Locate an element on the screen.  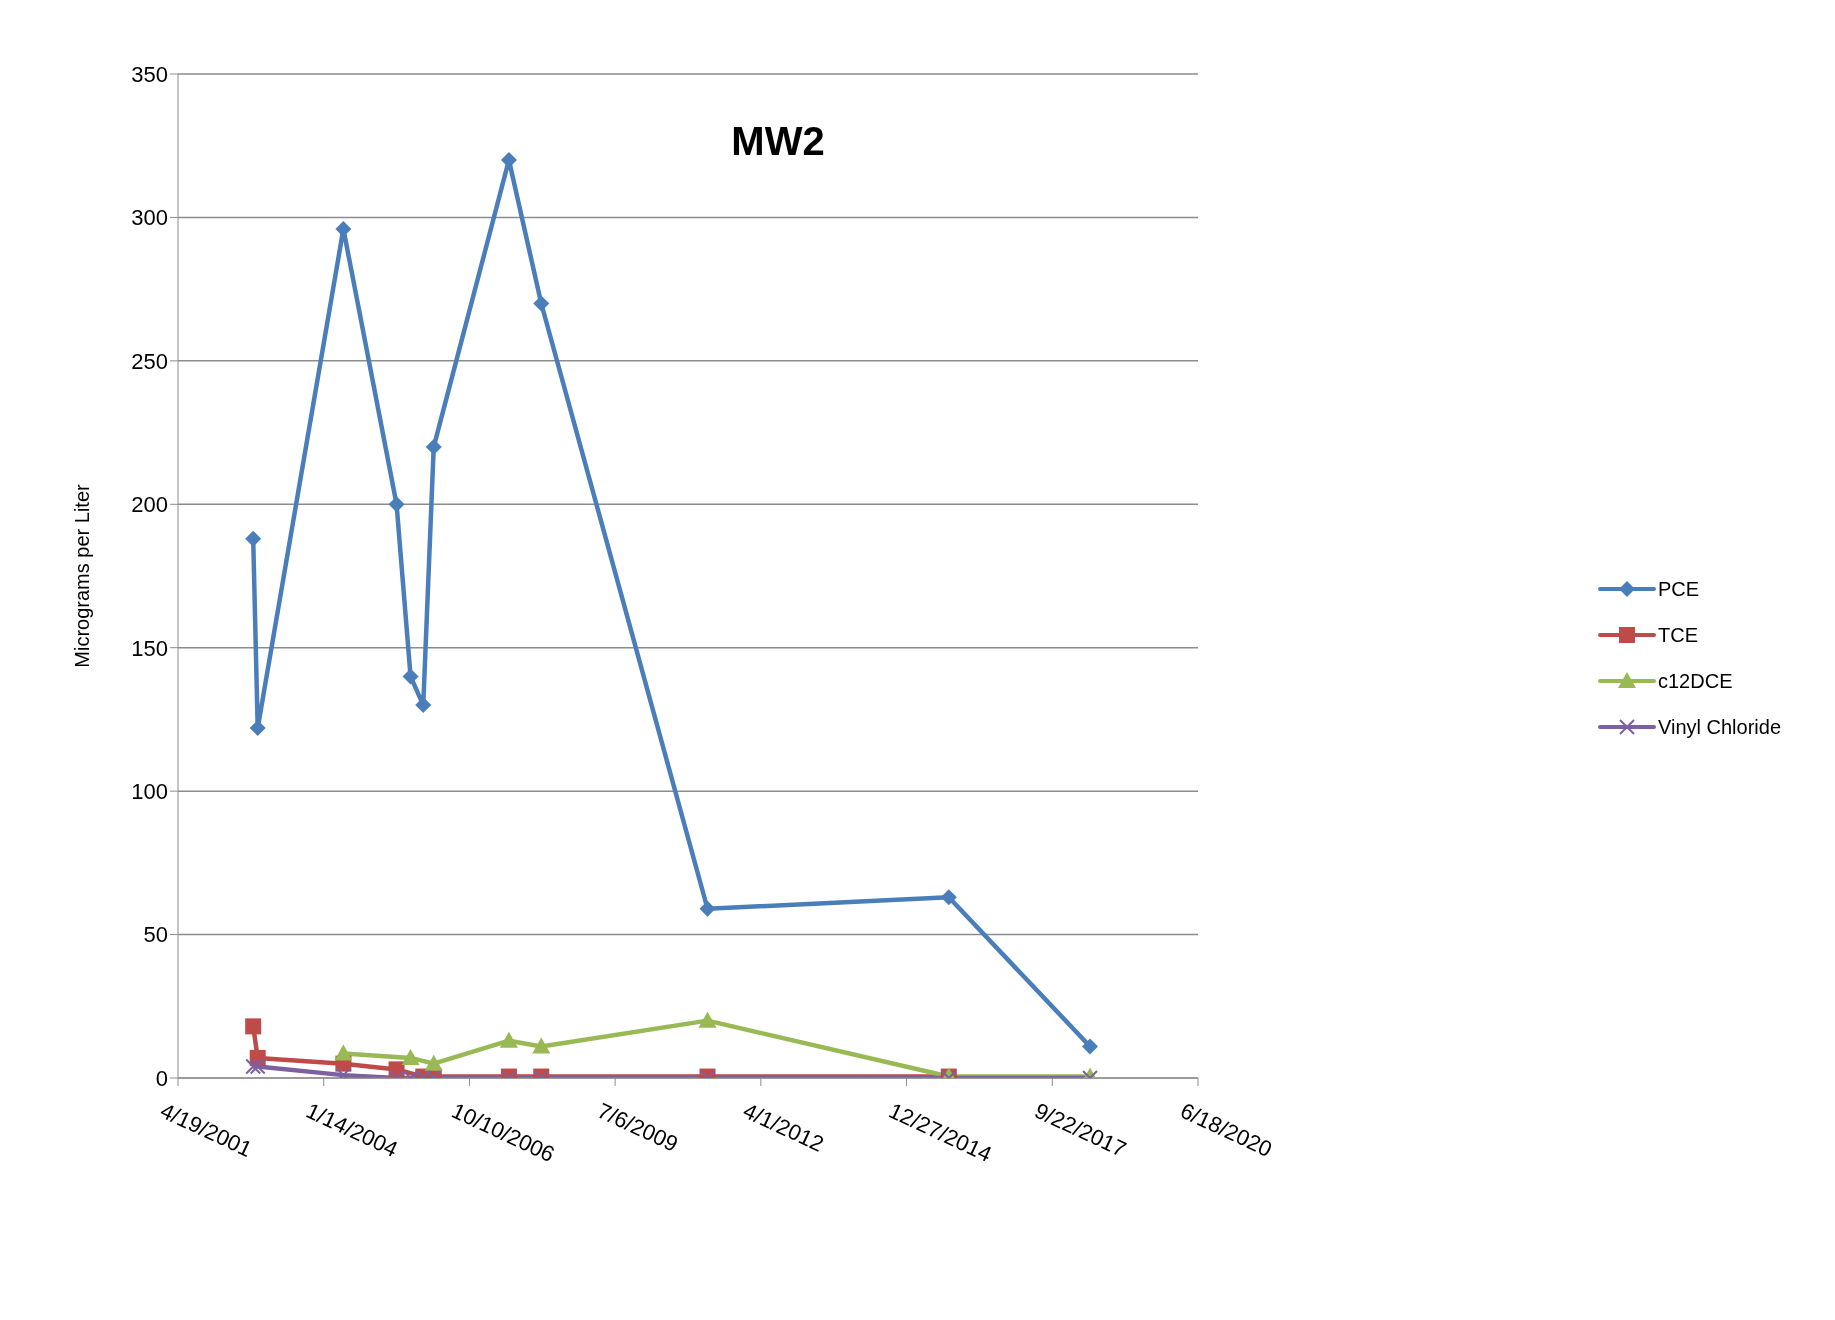
y-axis-title: Micrograms per Liter is located at coordinates (82, 575).